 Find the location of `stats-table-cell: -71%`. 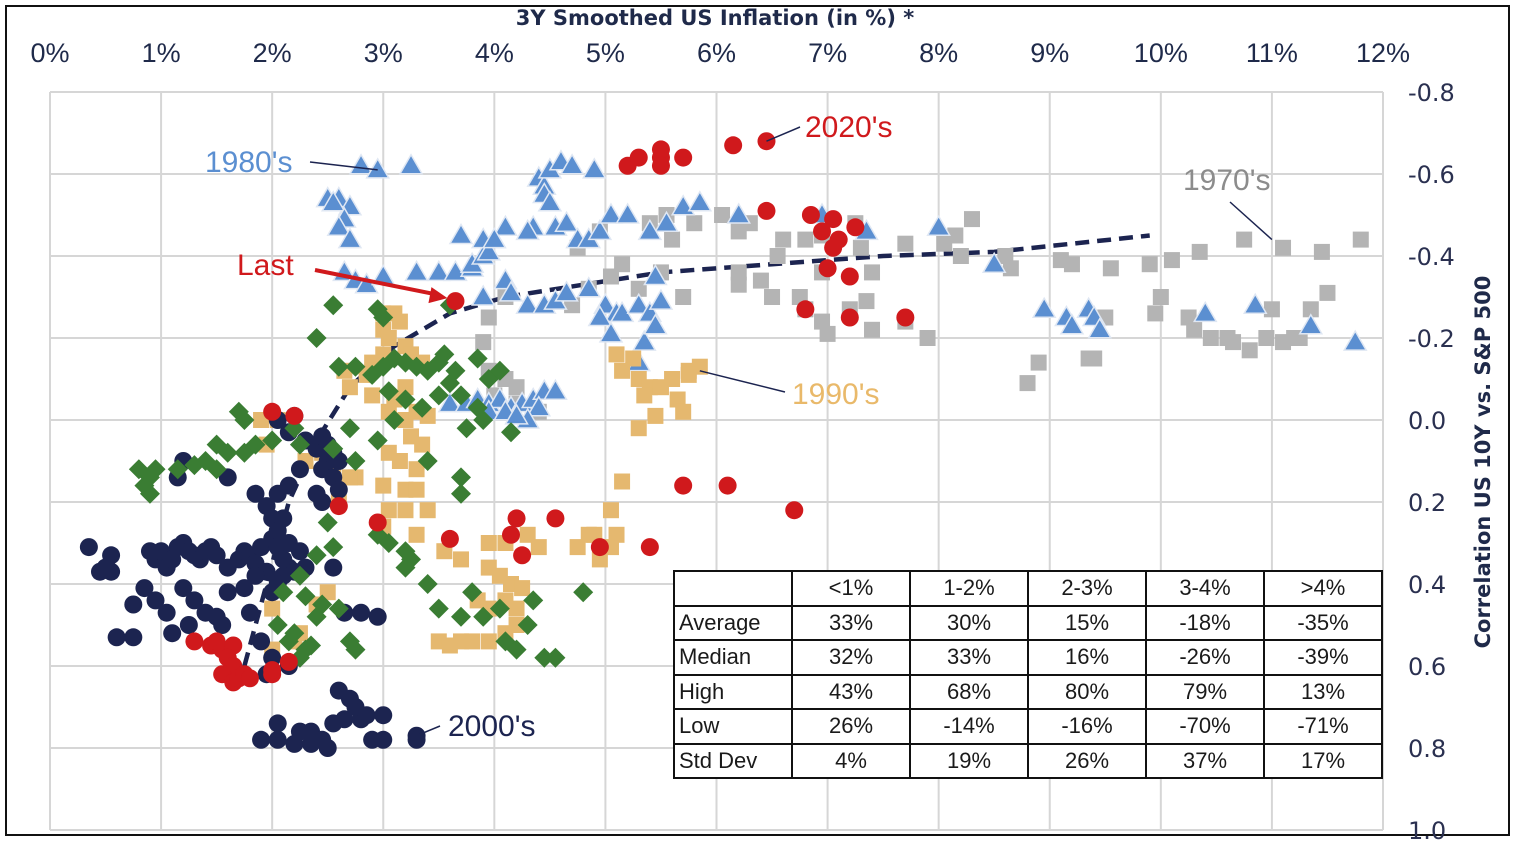

stats-table-cell: -71% is located at coordinates (1323, 726).